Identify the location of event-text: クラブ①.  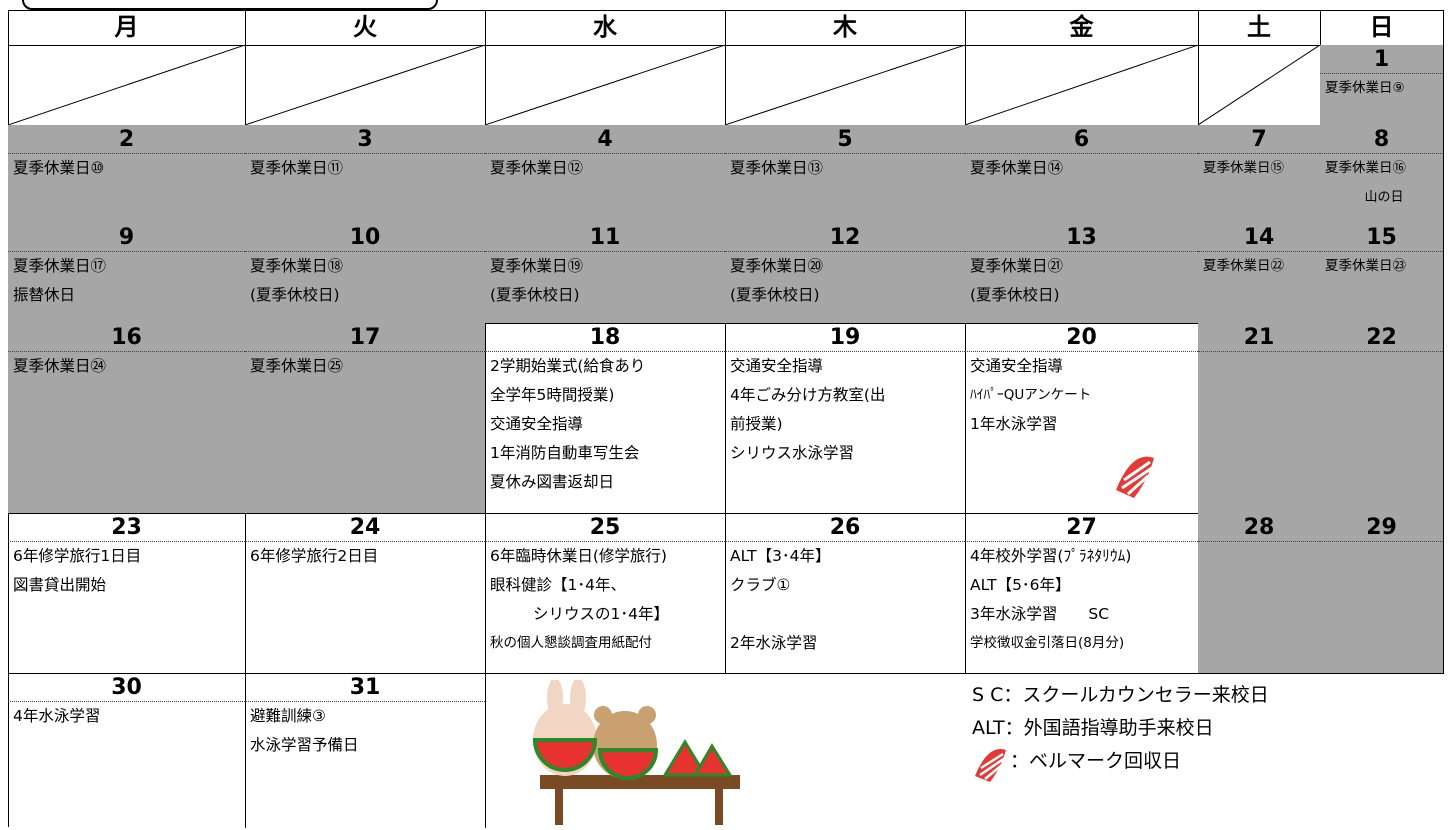
(760, 585).